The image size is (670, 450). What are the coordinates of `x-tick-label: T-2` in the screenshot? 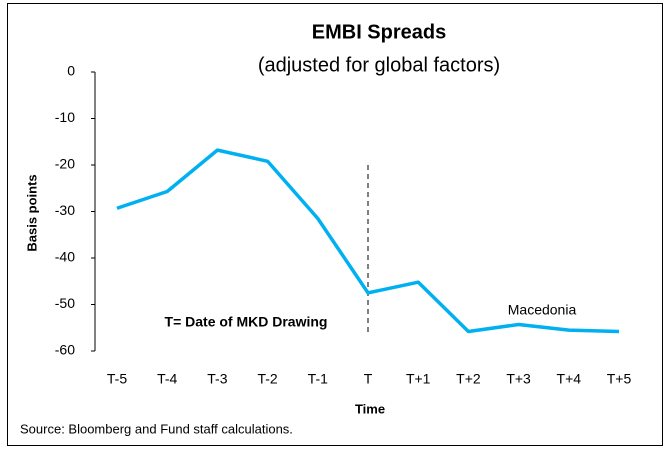 It's located at (267, 379).